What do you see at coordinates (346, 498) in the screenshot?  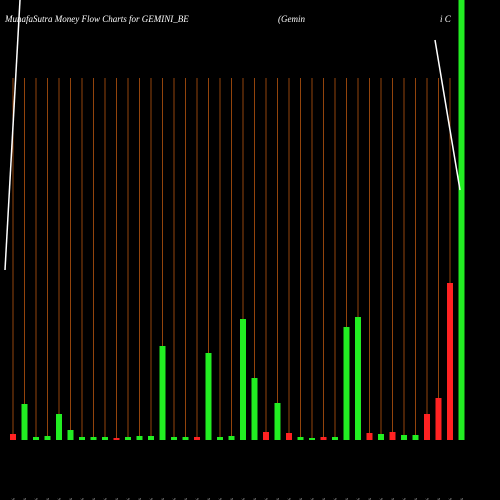 I see `x-tick-label: 0.00 3.85%` at bounding box center [346, 498].